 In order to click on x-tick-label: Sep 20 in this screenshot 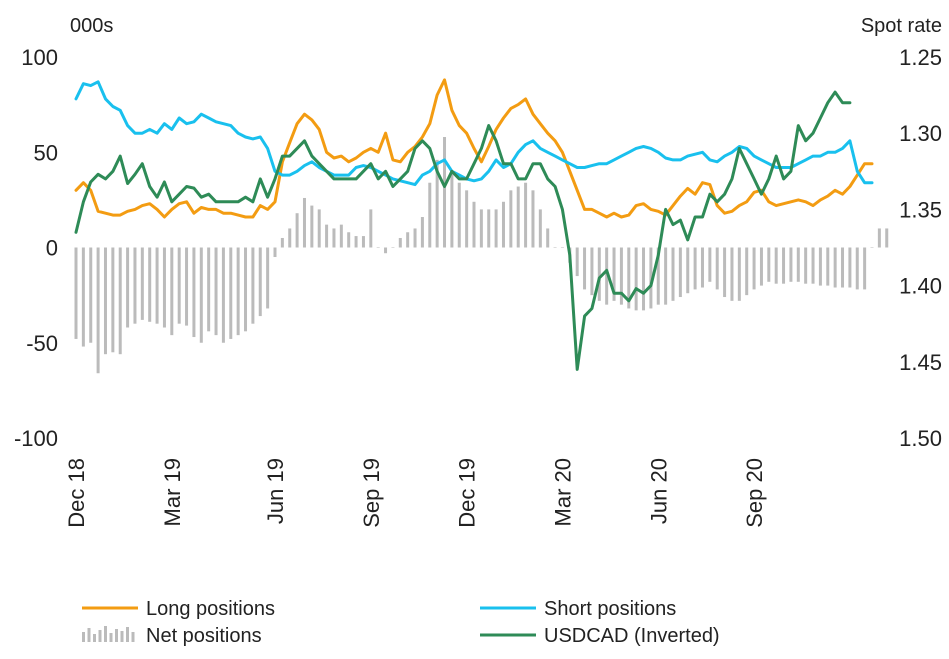, I will do `click(754, 493)`.